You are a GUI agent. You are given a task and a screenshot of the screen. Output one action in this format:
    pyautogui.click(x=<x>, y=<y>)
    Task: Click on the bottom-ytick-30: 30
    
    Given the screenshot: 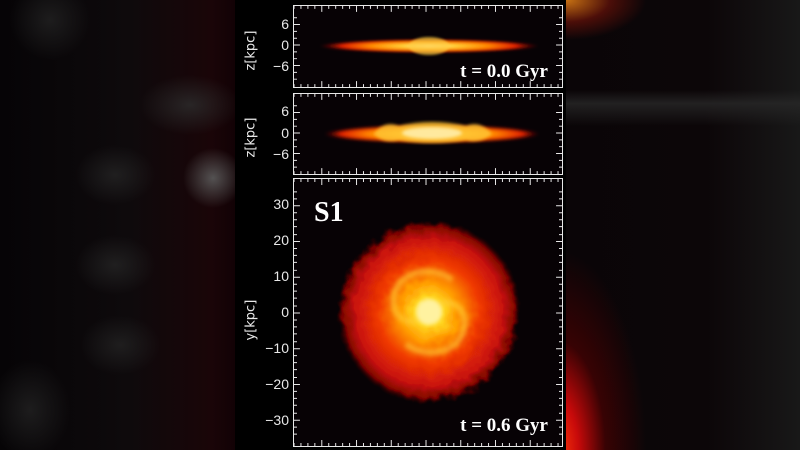 What is the action you would take?
    pyautogui.click(x=281, y=204)
    